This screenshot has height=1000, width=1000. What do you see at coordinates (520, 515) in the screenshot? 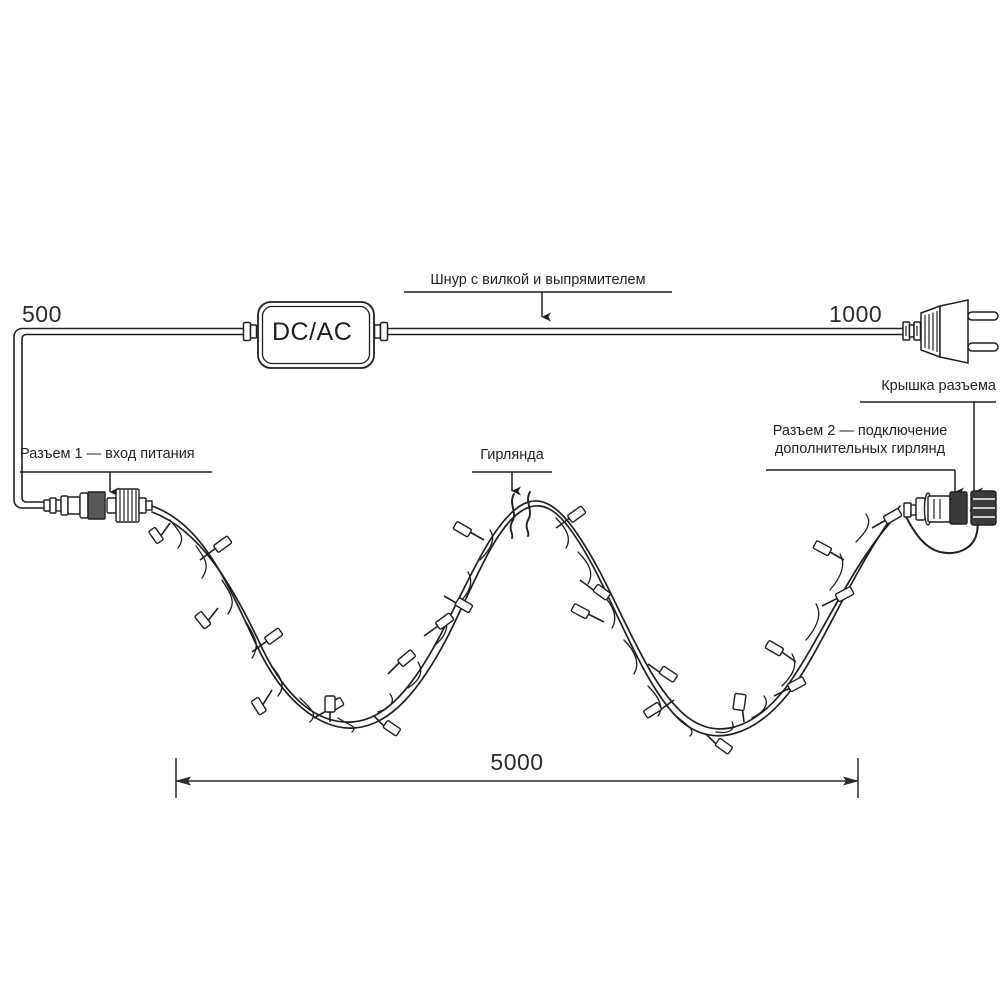
I see `wire-break-symbol` at bounding box center [520, 515].